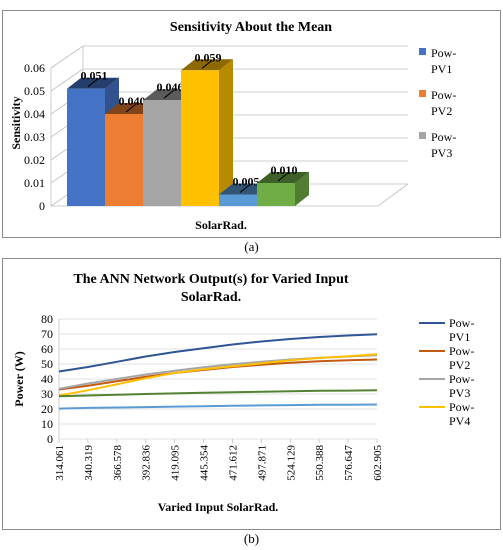  I want to click on chart-b-xlabel: Varied Input SolarRad., so click(218, 507).